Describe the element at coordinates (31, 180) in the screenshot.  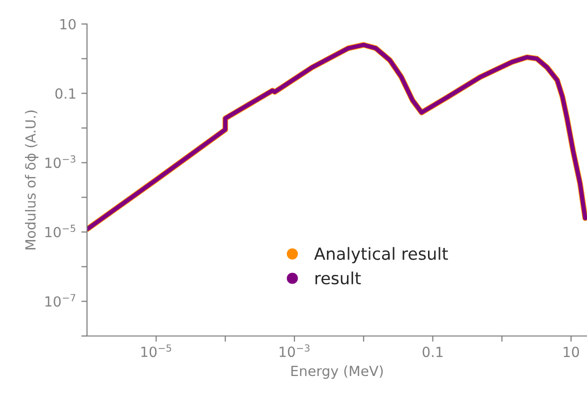
I see `y-axis-title: Modulus of δϕ (A.U.)` at that location.